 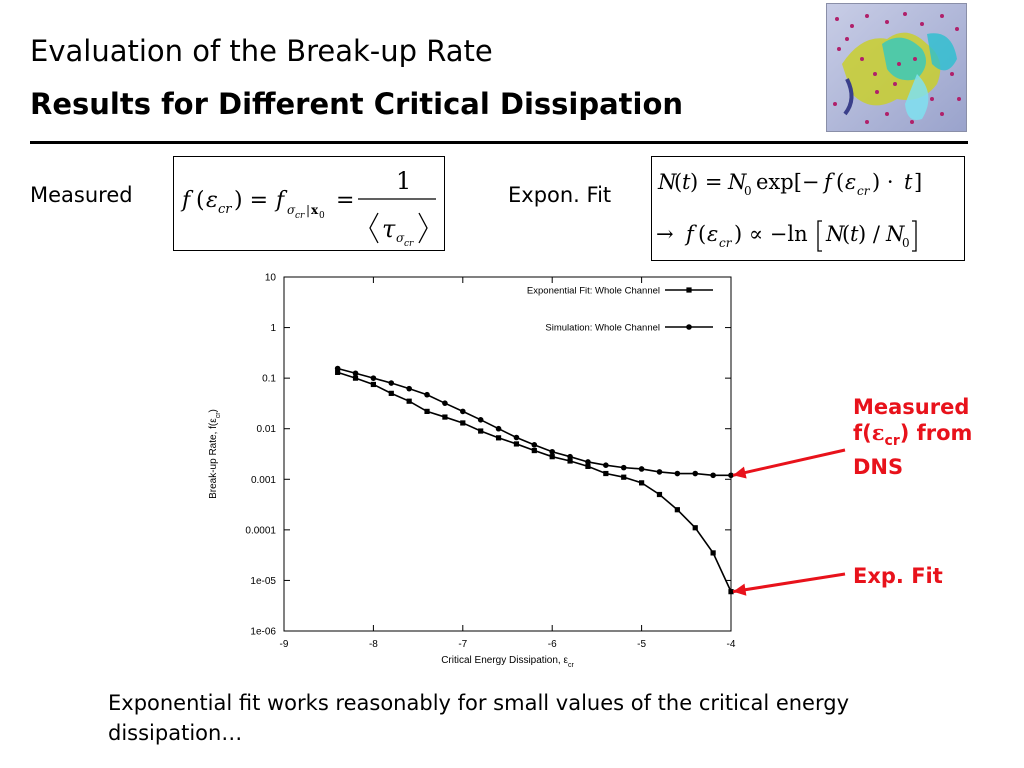 What do you see at coordinates (260, 530) in the screenshot?
I see `y-tick-label: 0.0001` at bounding box center [260, 530].